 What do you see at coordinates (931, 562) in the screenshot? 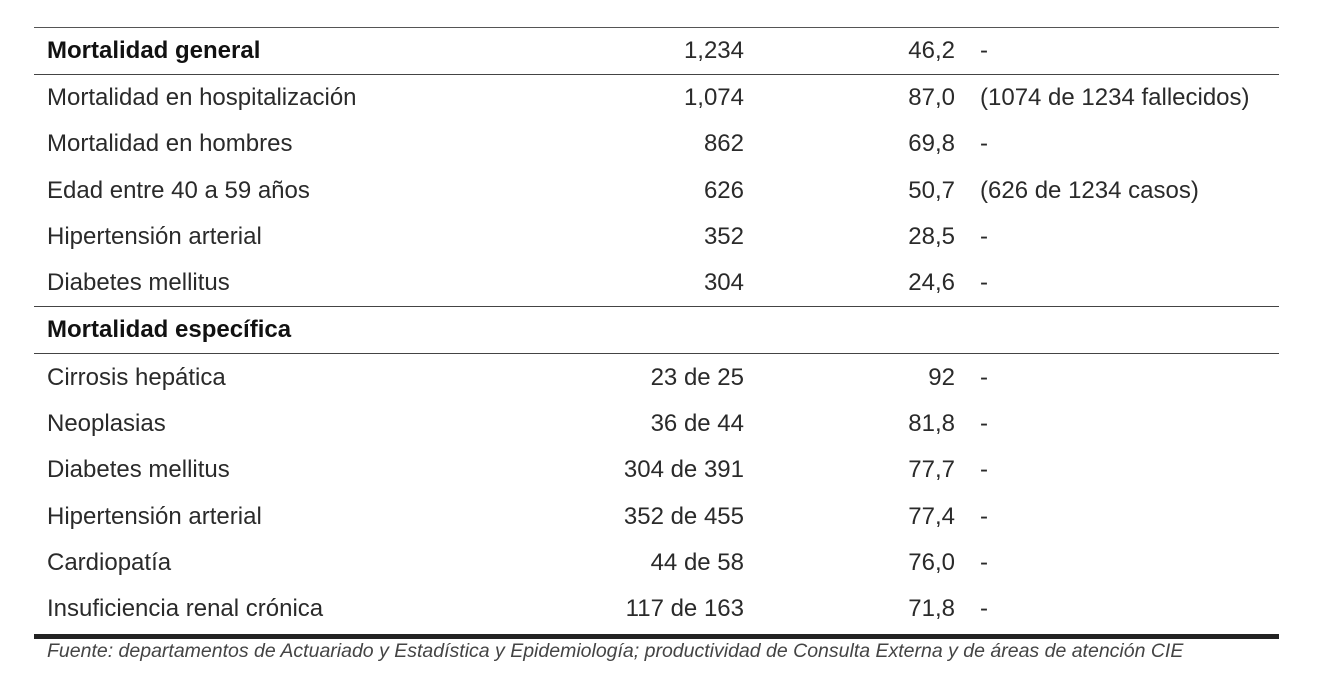
I see `row-percent: 76,0` at bounding box center [931, 562].